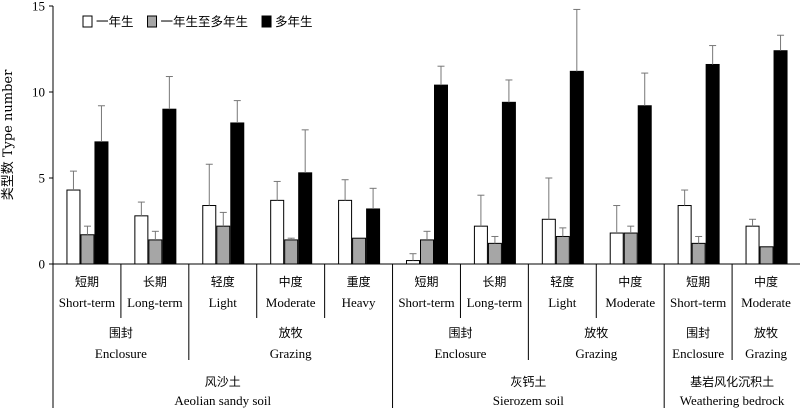 This screenshot has width=800, height=408. I want to click on soil-label-en: Weathering bedrock, so click(732, 400).